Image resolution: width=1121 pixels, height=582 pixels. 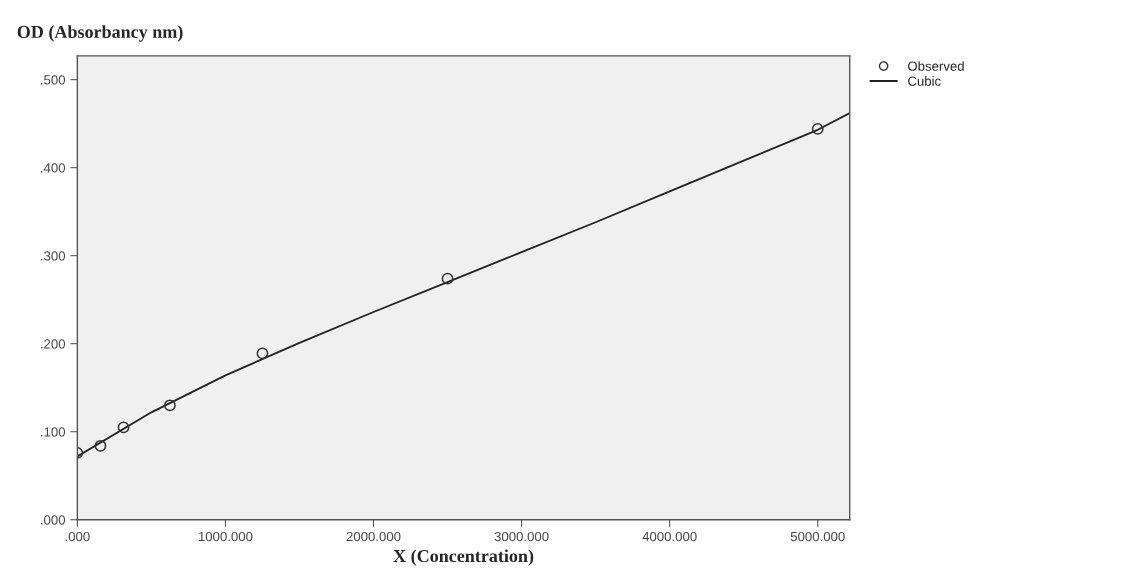 I want to click on x-tick-label: 2000.000, so click(x=373, y=536).